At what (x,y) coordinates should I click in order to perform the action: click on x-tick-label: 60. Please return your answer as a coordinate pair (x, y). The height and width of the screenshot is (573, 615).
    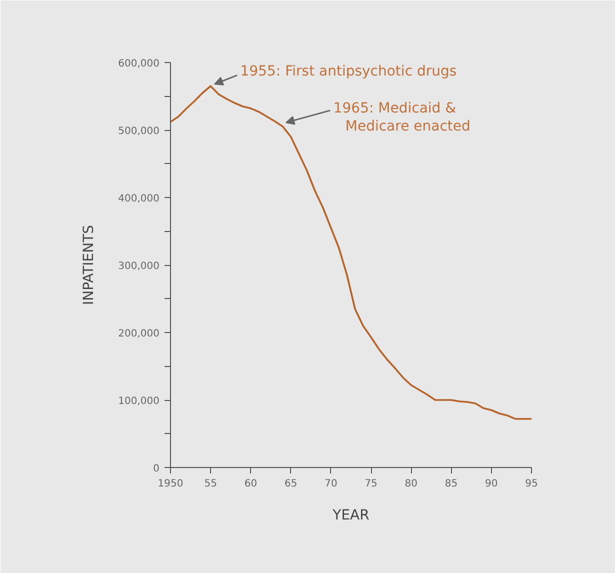
    Looking at the image, I should click on (251, 484).